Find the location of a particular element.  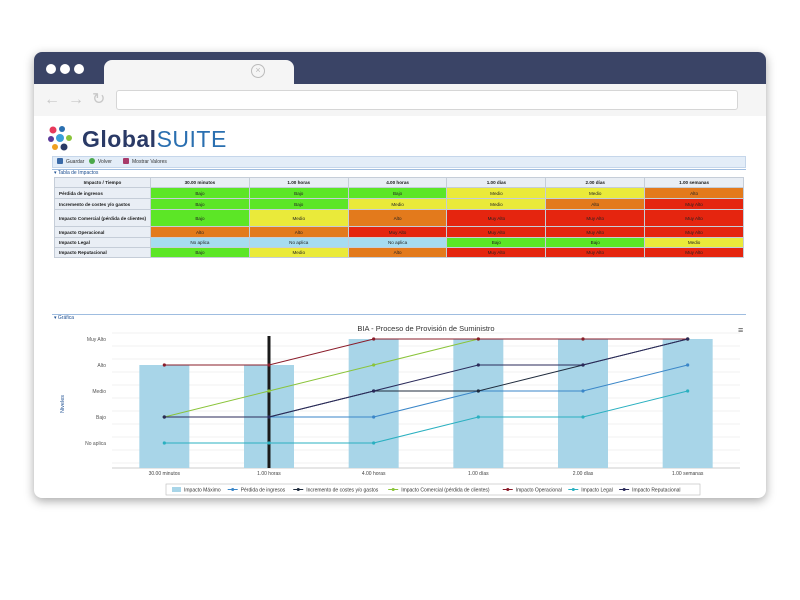

legend-swatch is located at coordinates (176, 489).